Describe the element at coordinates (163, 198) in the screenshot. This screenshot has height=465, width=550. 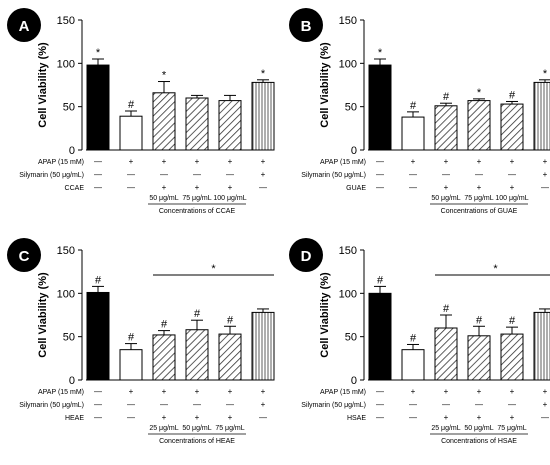
I see `concentration-label-0: 50 μg/mL` at that location.